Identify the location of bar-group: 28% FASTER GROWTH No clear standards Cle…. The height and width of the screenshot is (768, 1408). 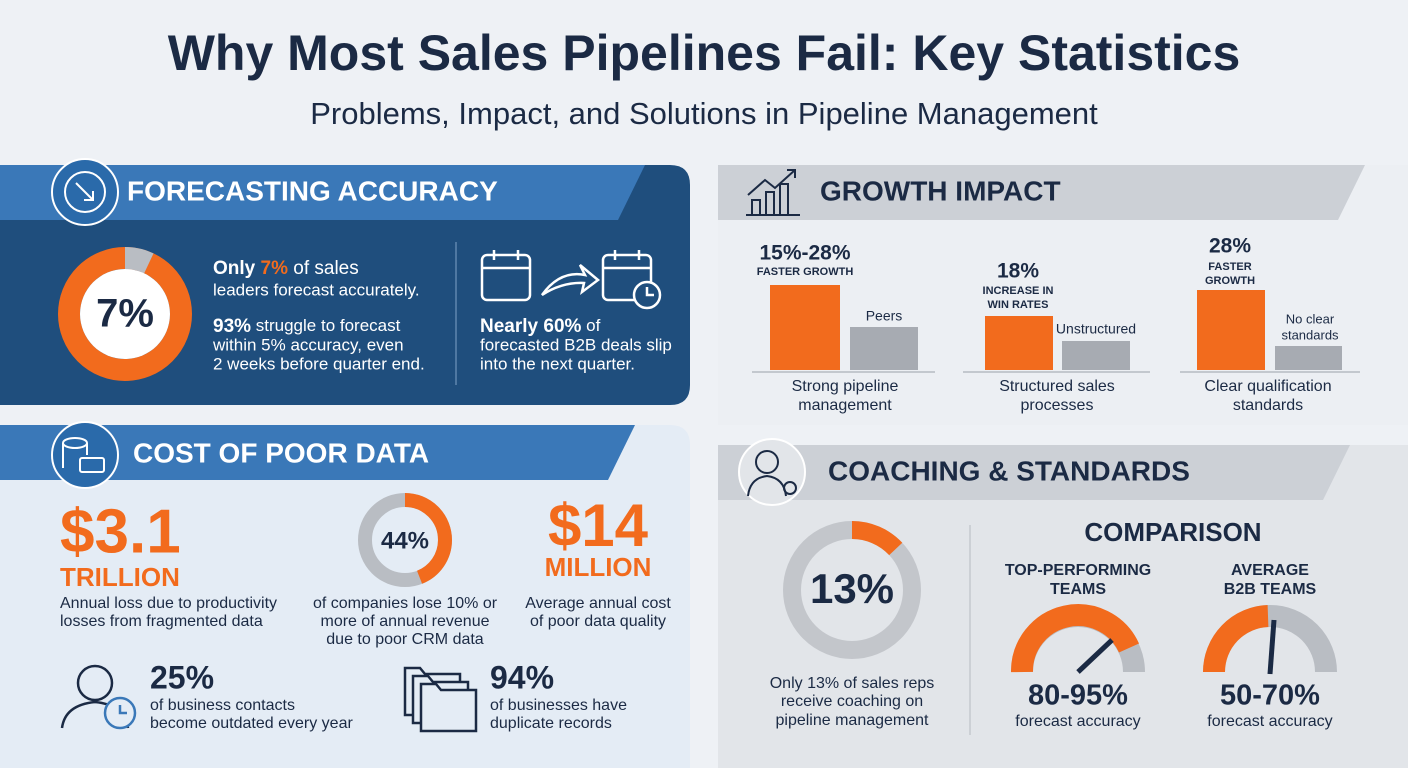
(1270, 324).